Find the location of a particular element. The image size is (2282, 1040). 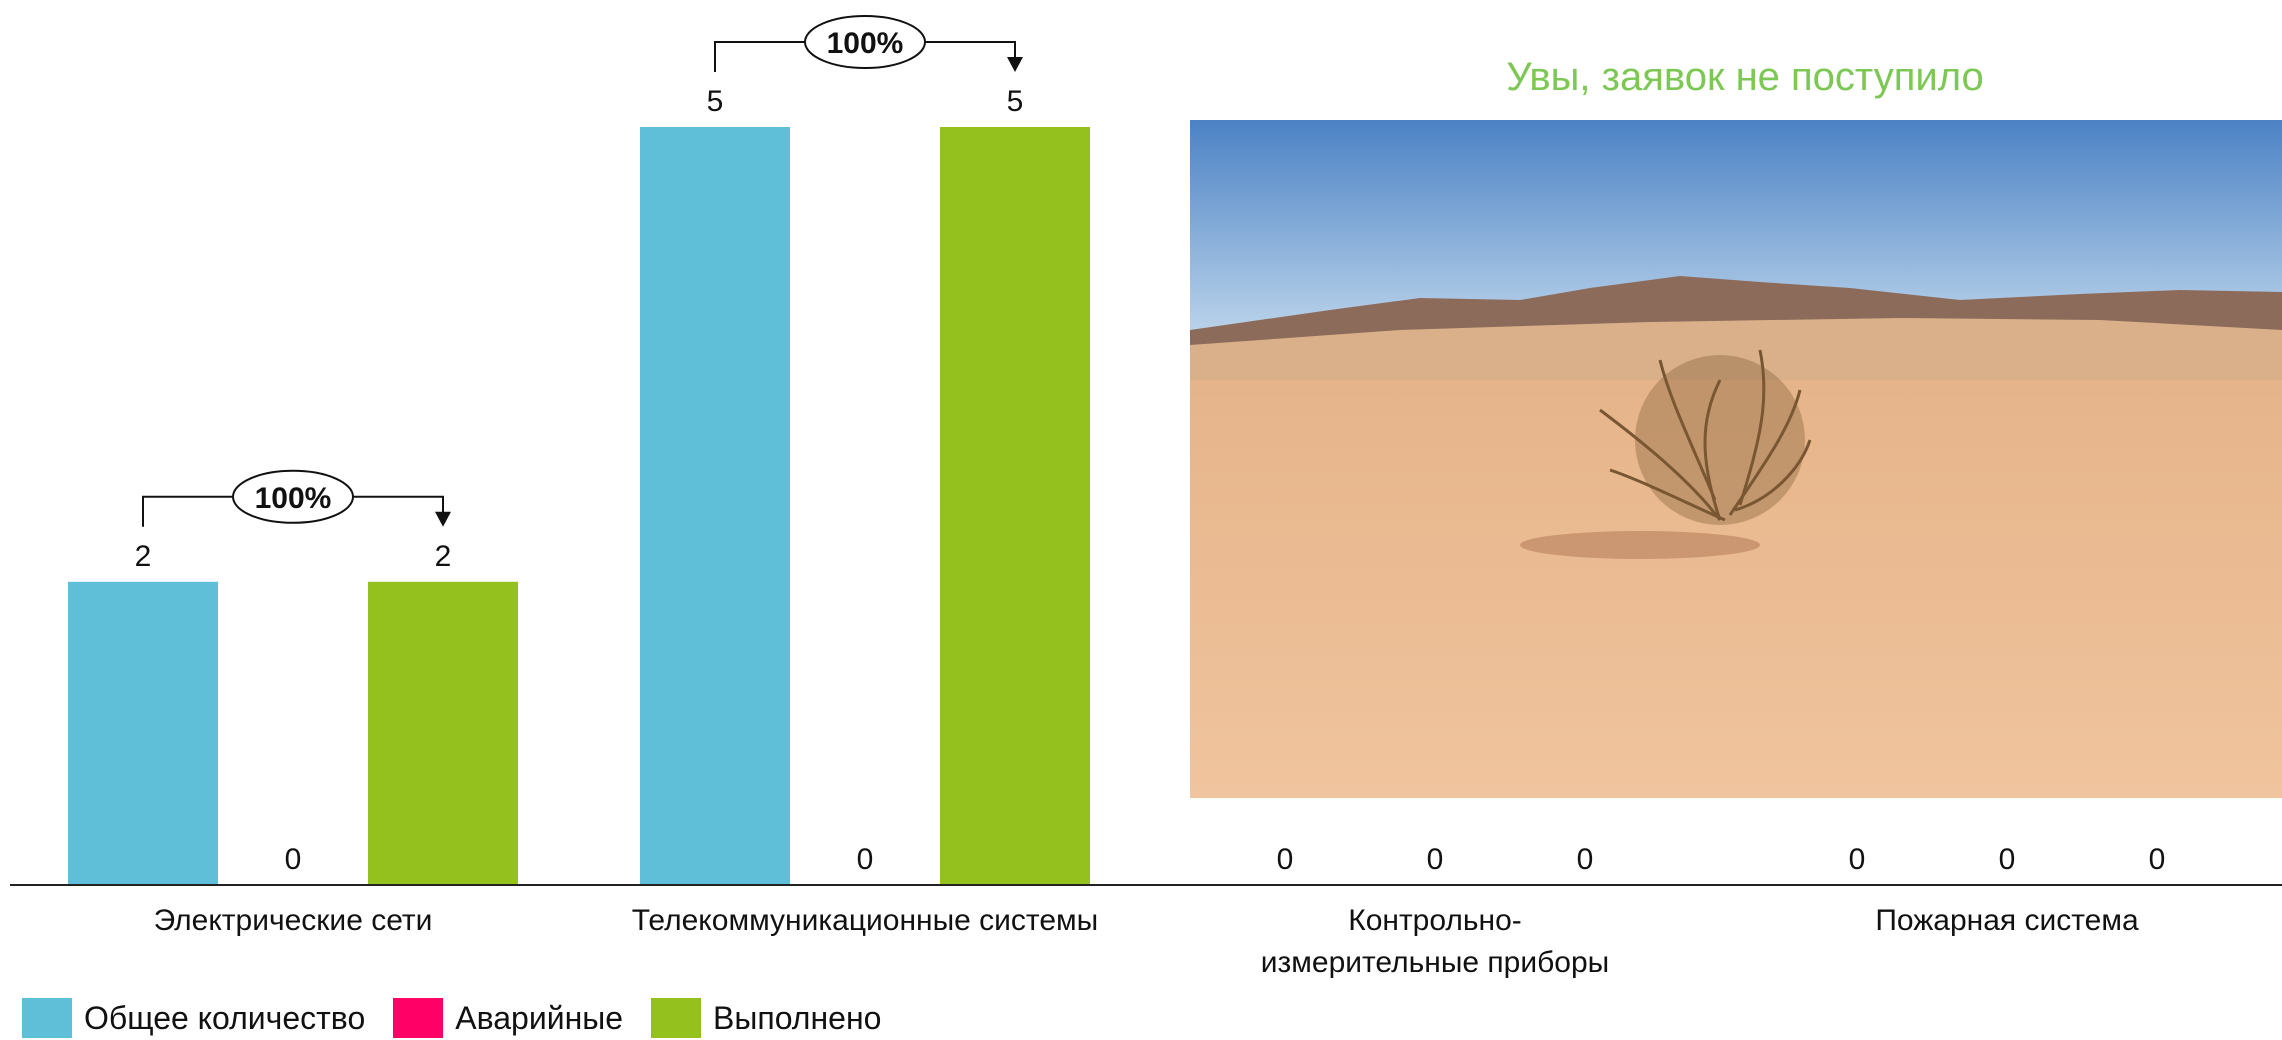

legend-item-done: Выполнено is located at coordinates (766, 1018).